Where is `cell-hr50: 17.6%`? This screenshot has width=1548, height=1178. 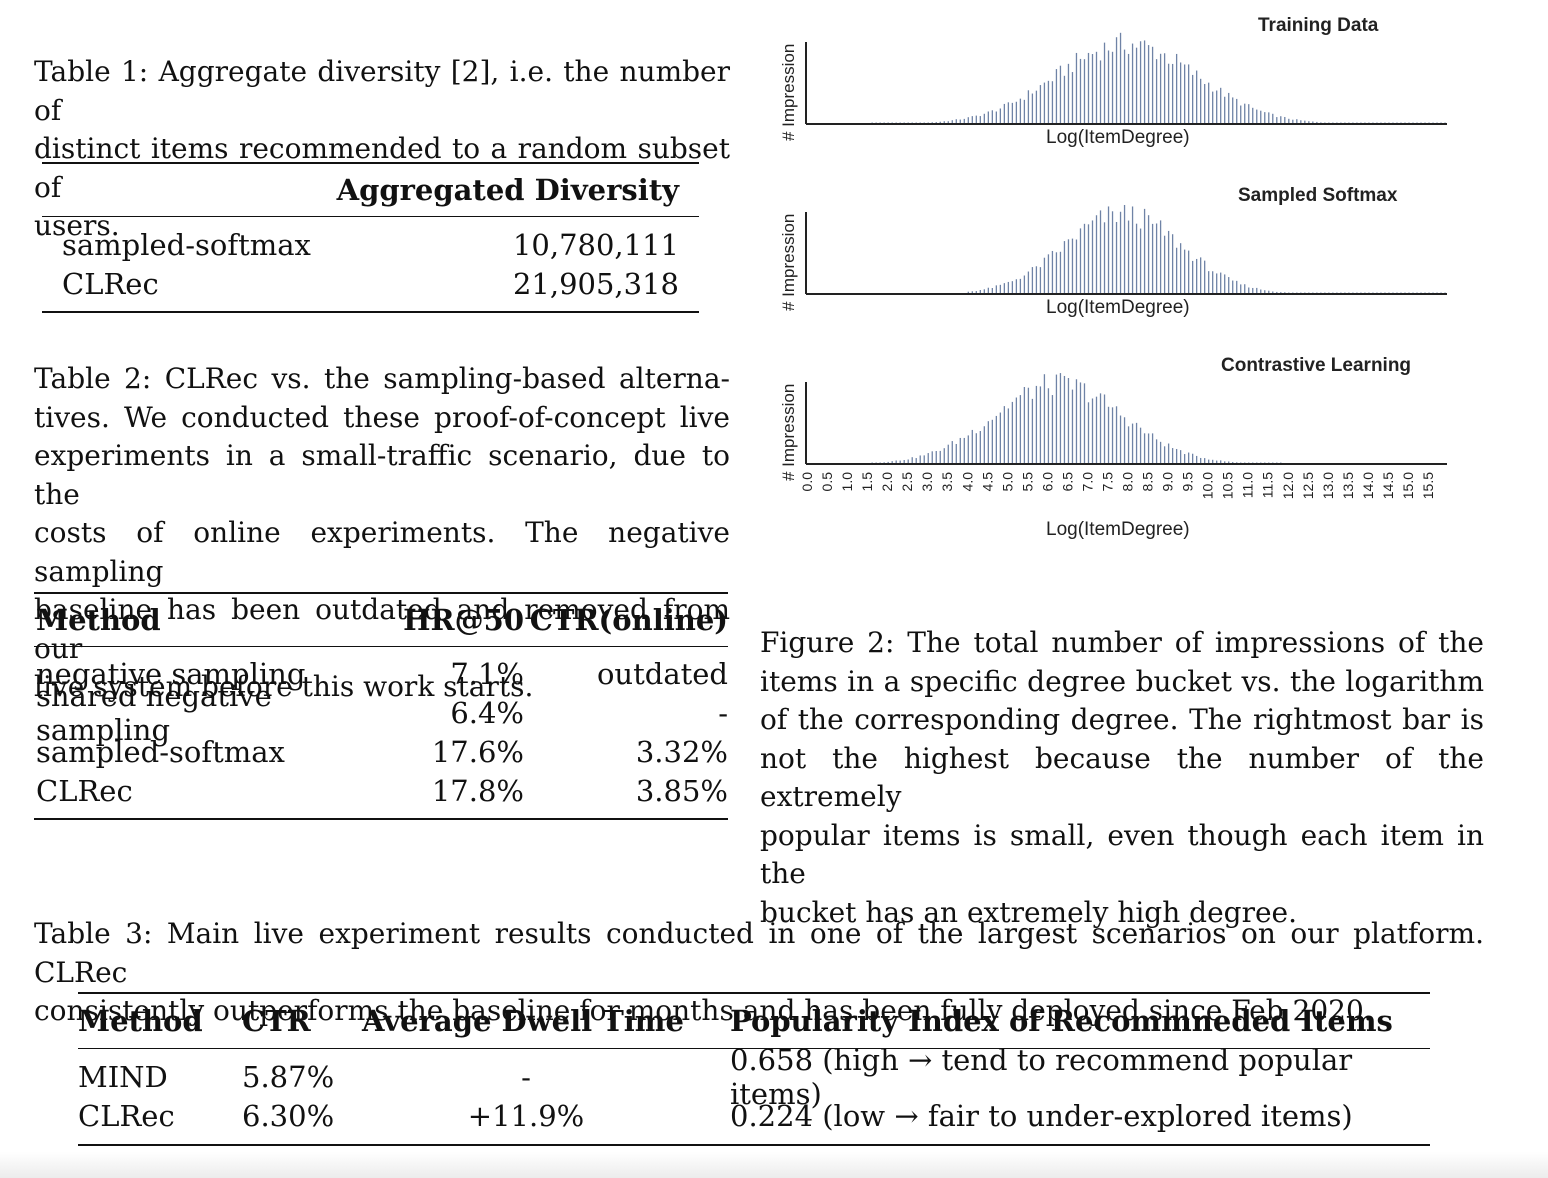 cell-hr50: 17.6% is located at coordinates (477, 751).